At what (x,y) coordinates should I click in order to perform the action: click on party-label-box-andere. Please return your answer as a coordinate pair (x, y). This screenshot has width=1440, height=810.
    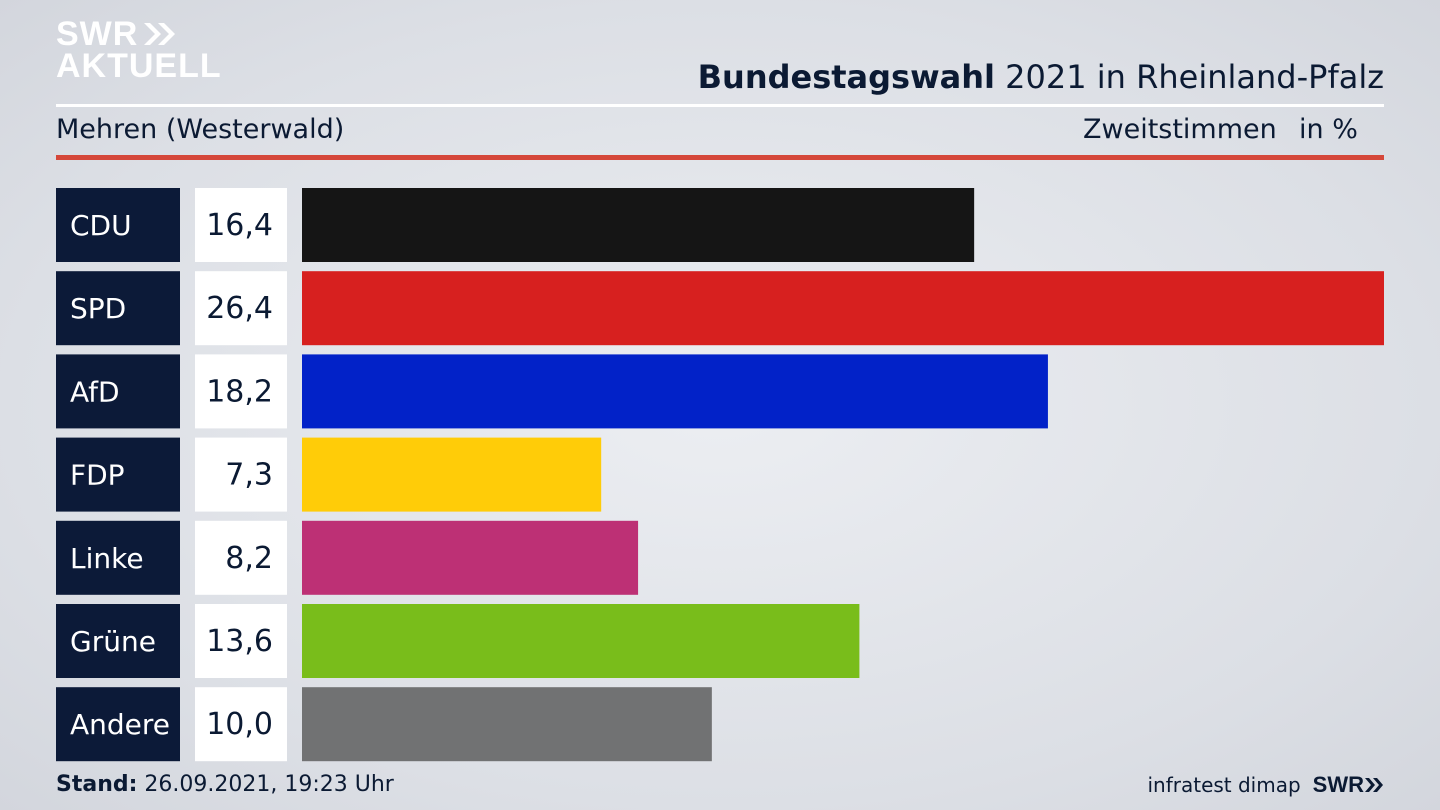
    Looking at the image, I should click on (118, 724).